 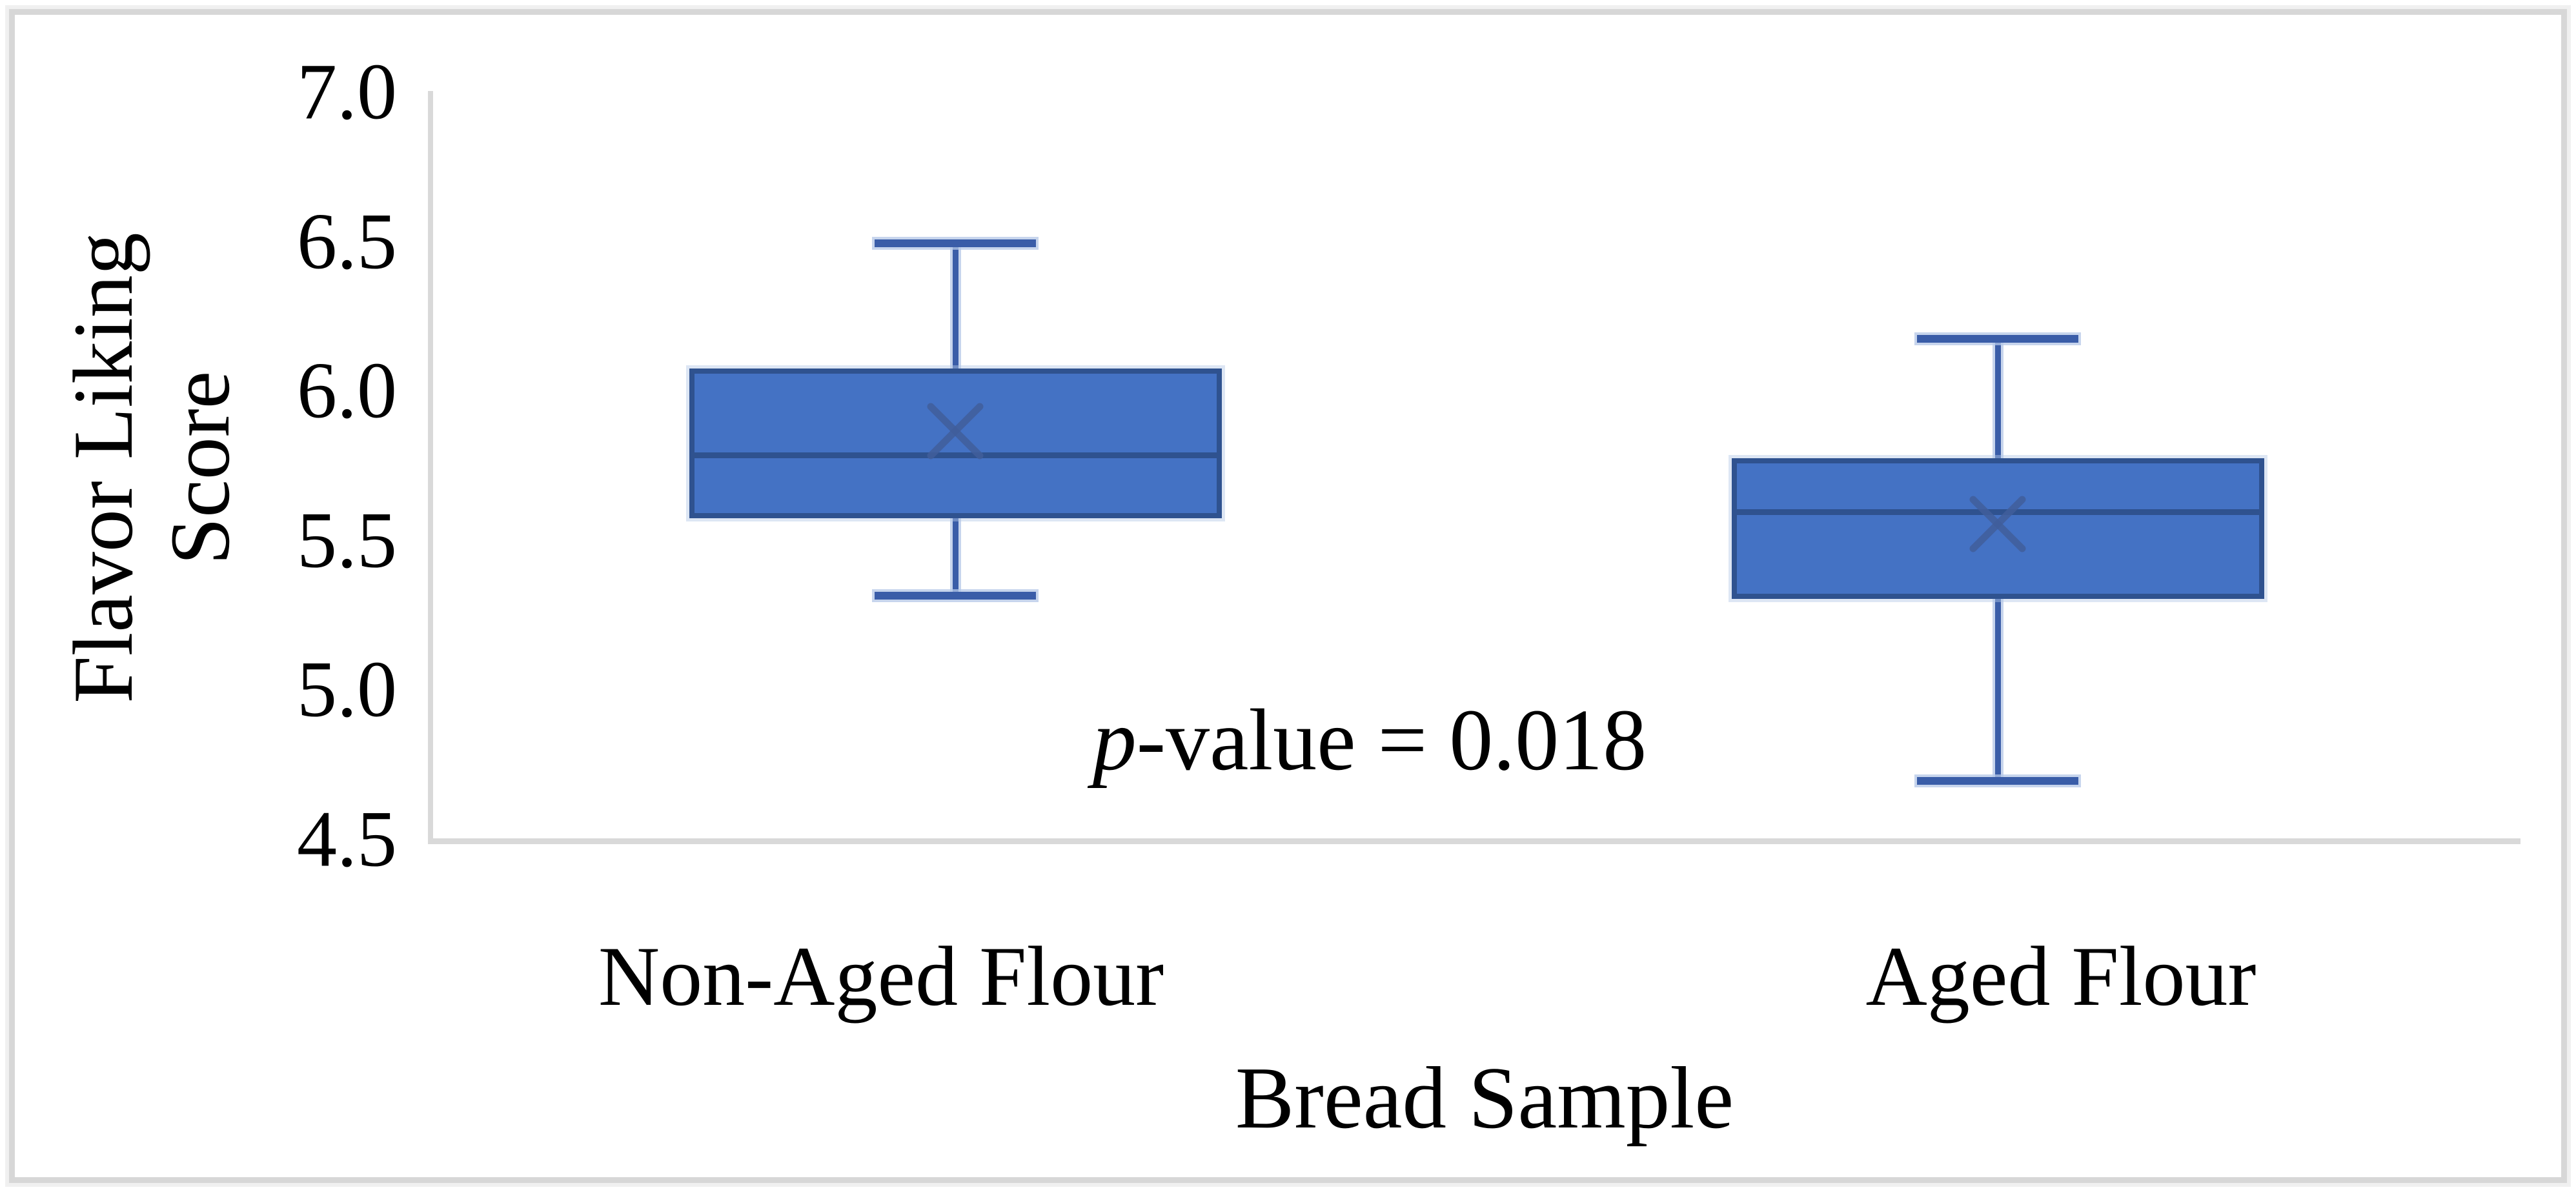 I want to click on whisker-cap-bottom-non-aged, so click(x=955, y=596).